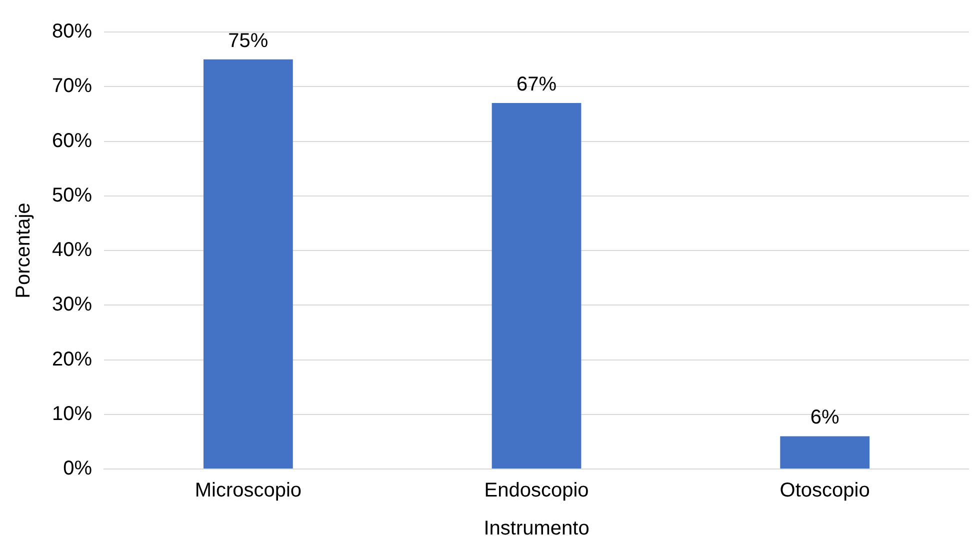 This screenshot has width=977, height=553. I want to click on y-tick-label: 20%, so click(72, 359).